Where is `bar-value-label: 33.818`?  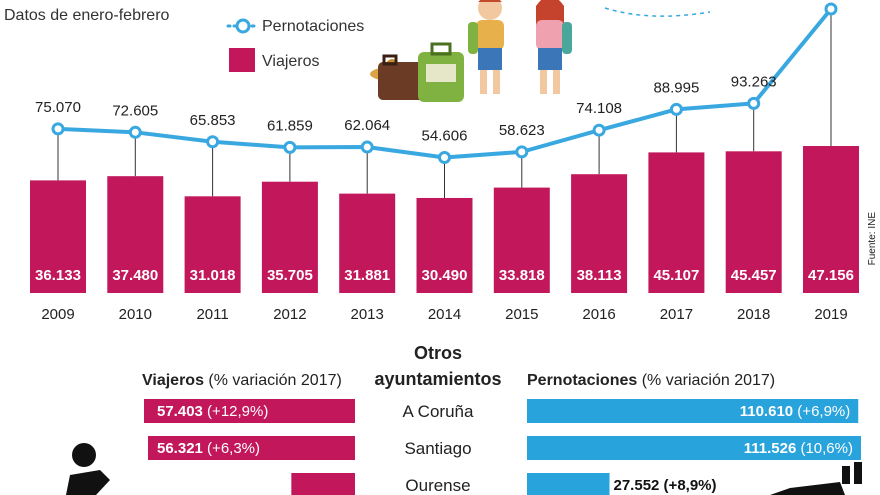 bar-value-label: 33.818 is located at coordinates (522, 275).